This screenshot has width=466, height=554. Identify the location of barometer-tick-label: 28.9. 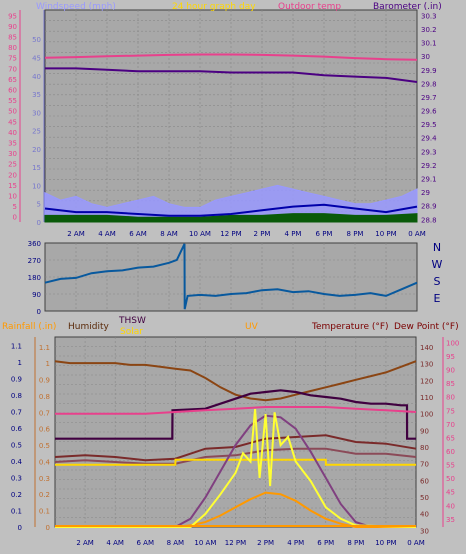
(429, 207).